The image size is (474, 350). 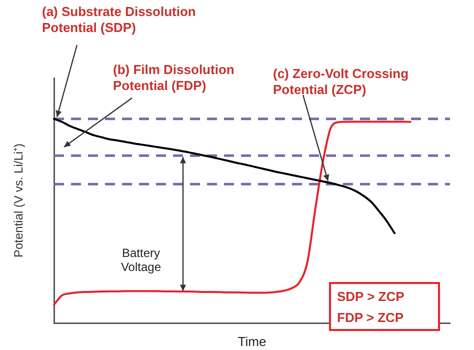 What do you see at coordinates (370, 318) in the screenshot?
I see `annotation: FDP > ZCP` at bounding box center [370, 318].